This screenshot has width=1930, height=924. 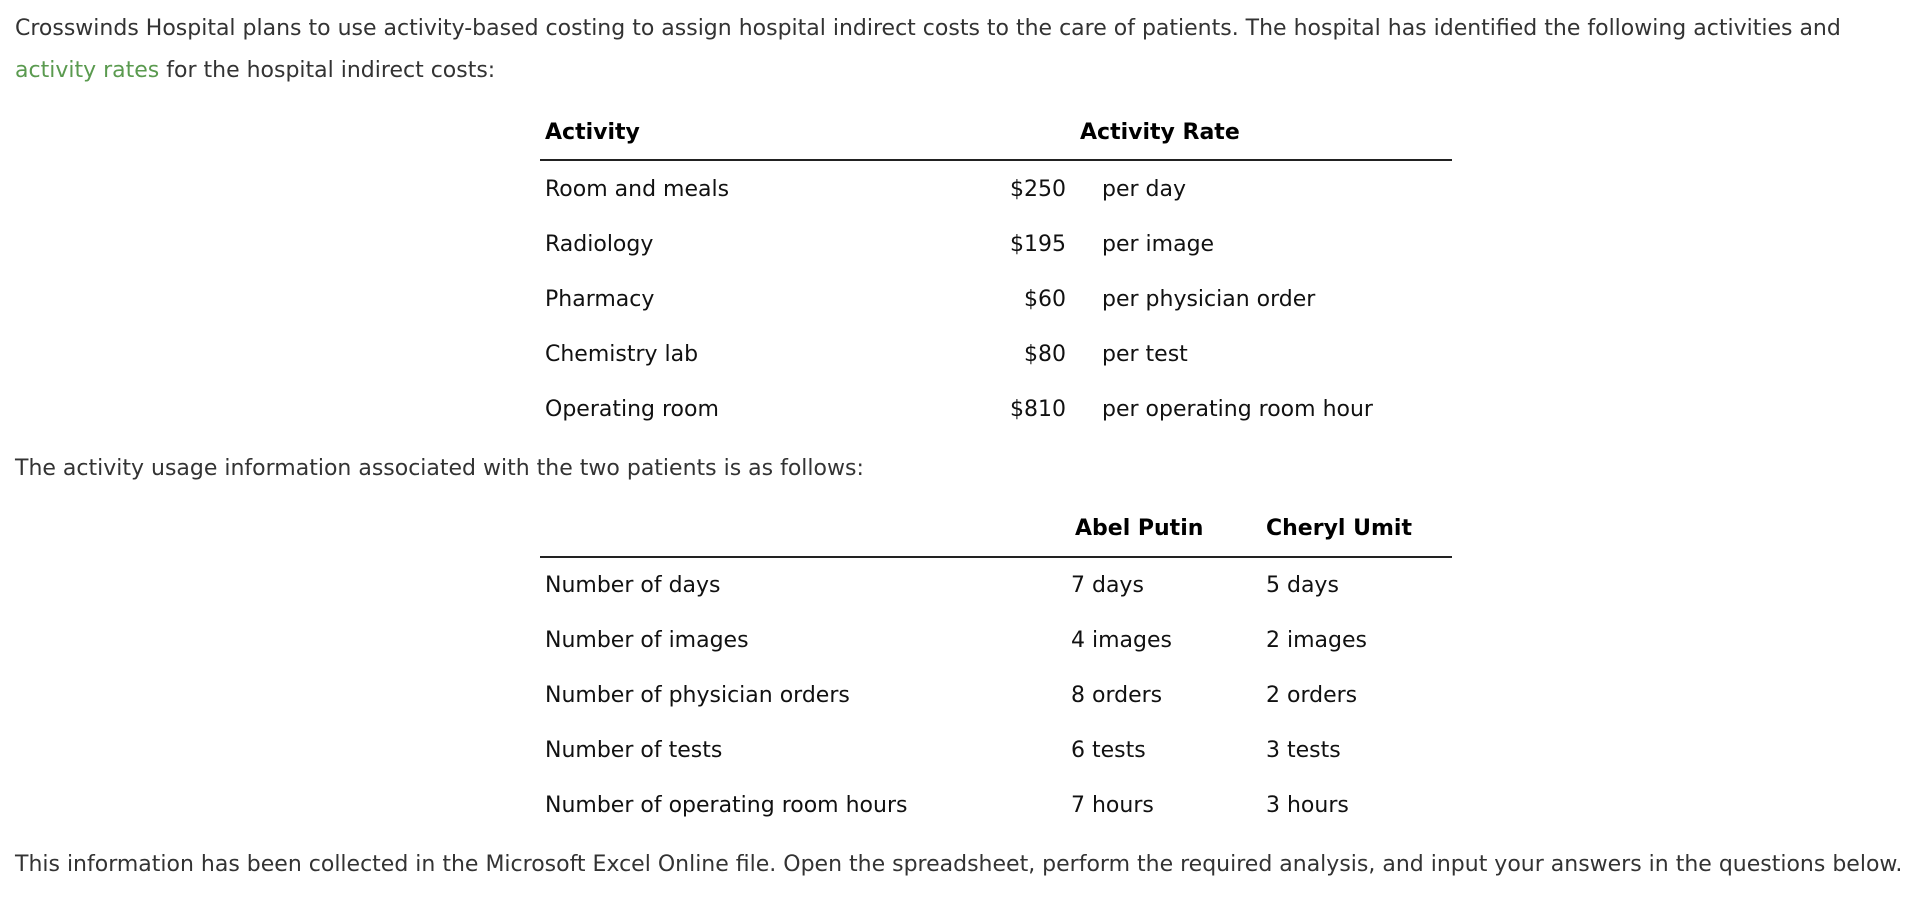 What do you see at coordinates (1145, 354) in the screenshot?
I see `rate-unit: per test` at bounding box center [1145, 354].